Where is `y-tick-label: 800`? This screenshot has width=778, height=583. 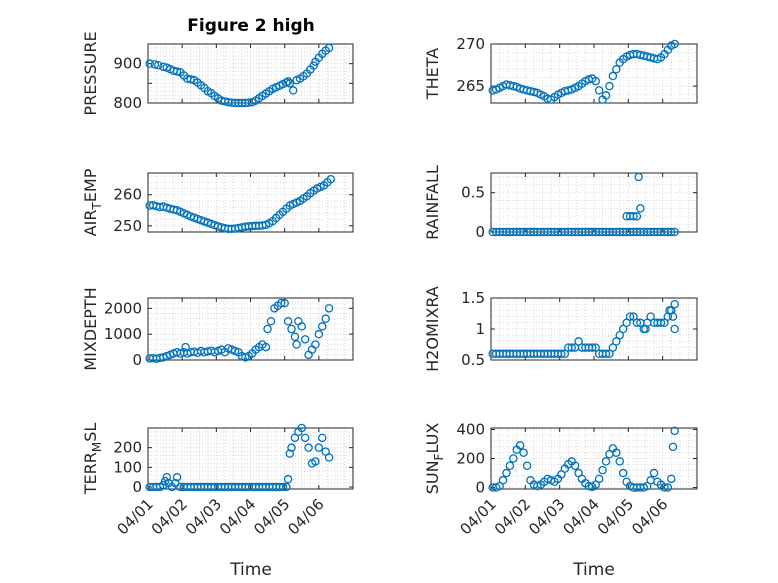 y-tick-label: 800 is located at coordinates (127, 103).